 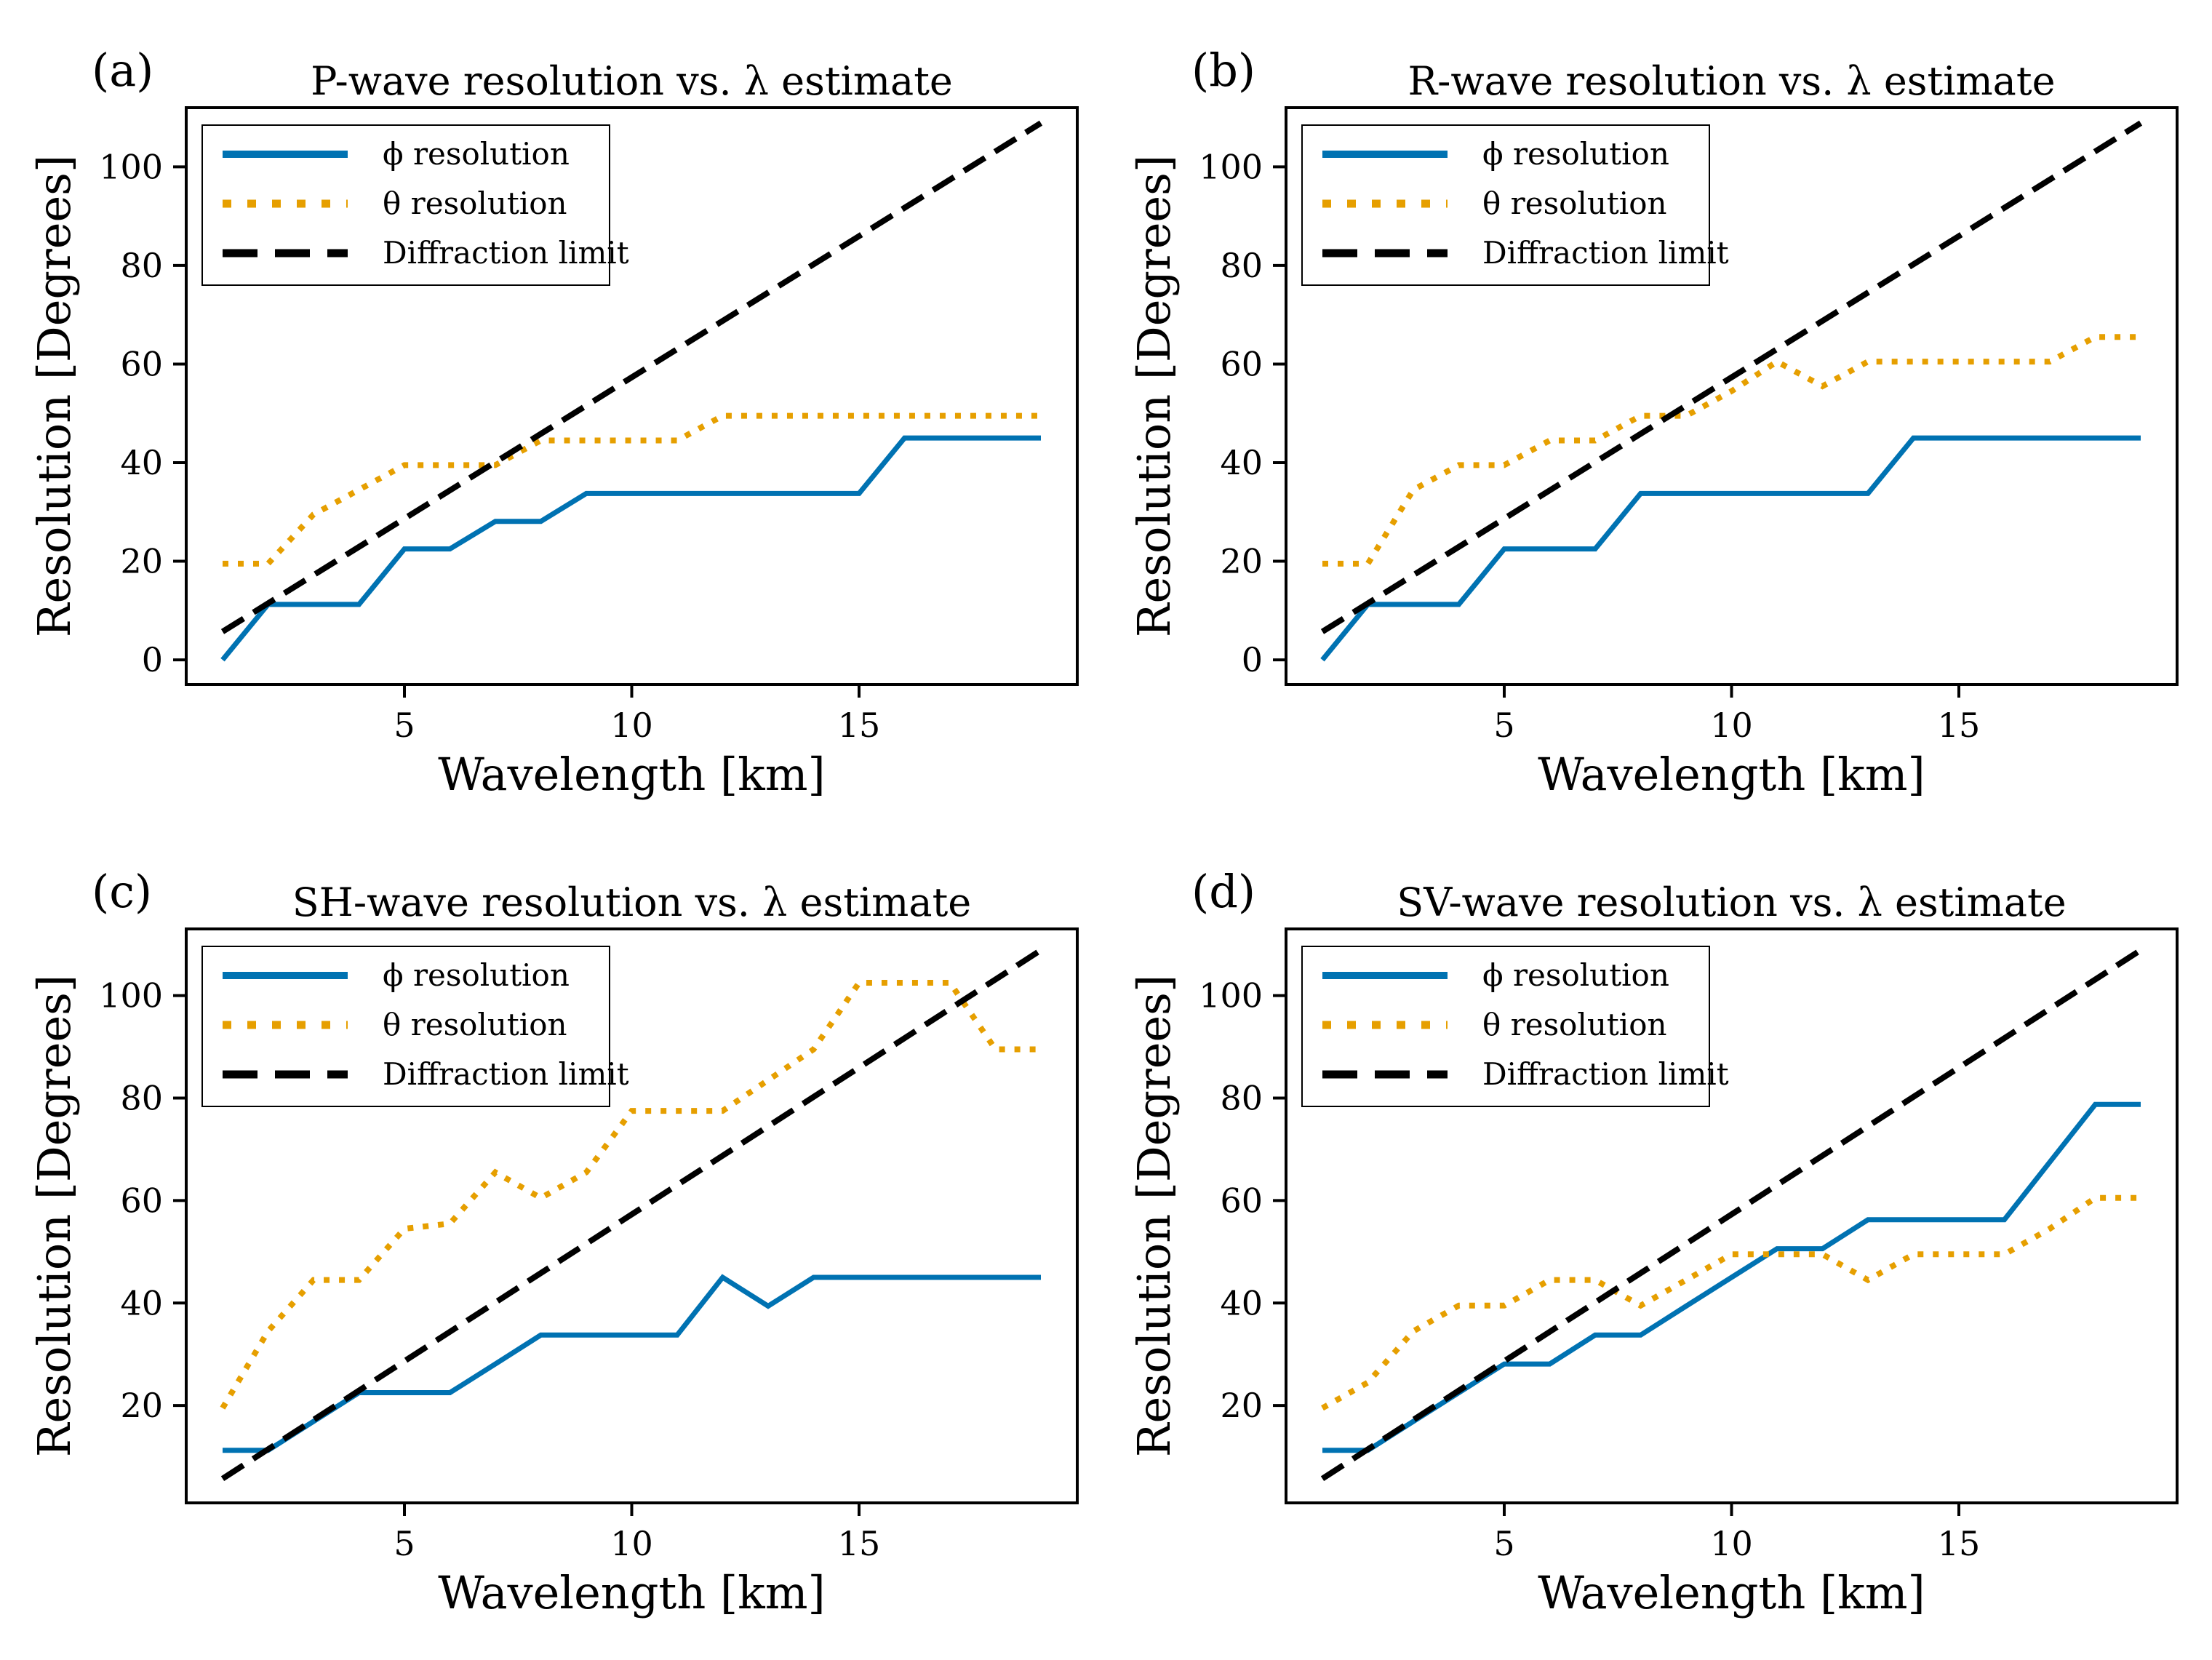 I want to click on panel-title: R-wave resolution vs. λ estimate, so click(x=1731, y=81).